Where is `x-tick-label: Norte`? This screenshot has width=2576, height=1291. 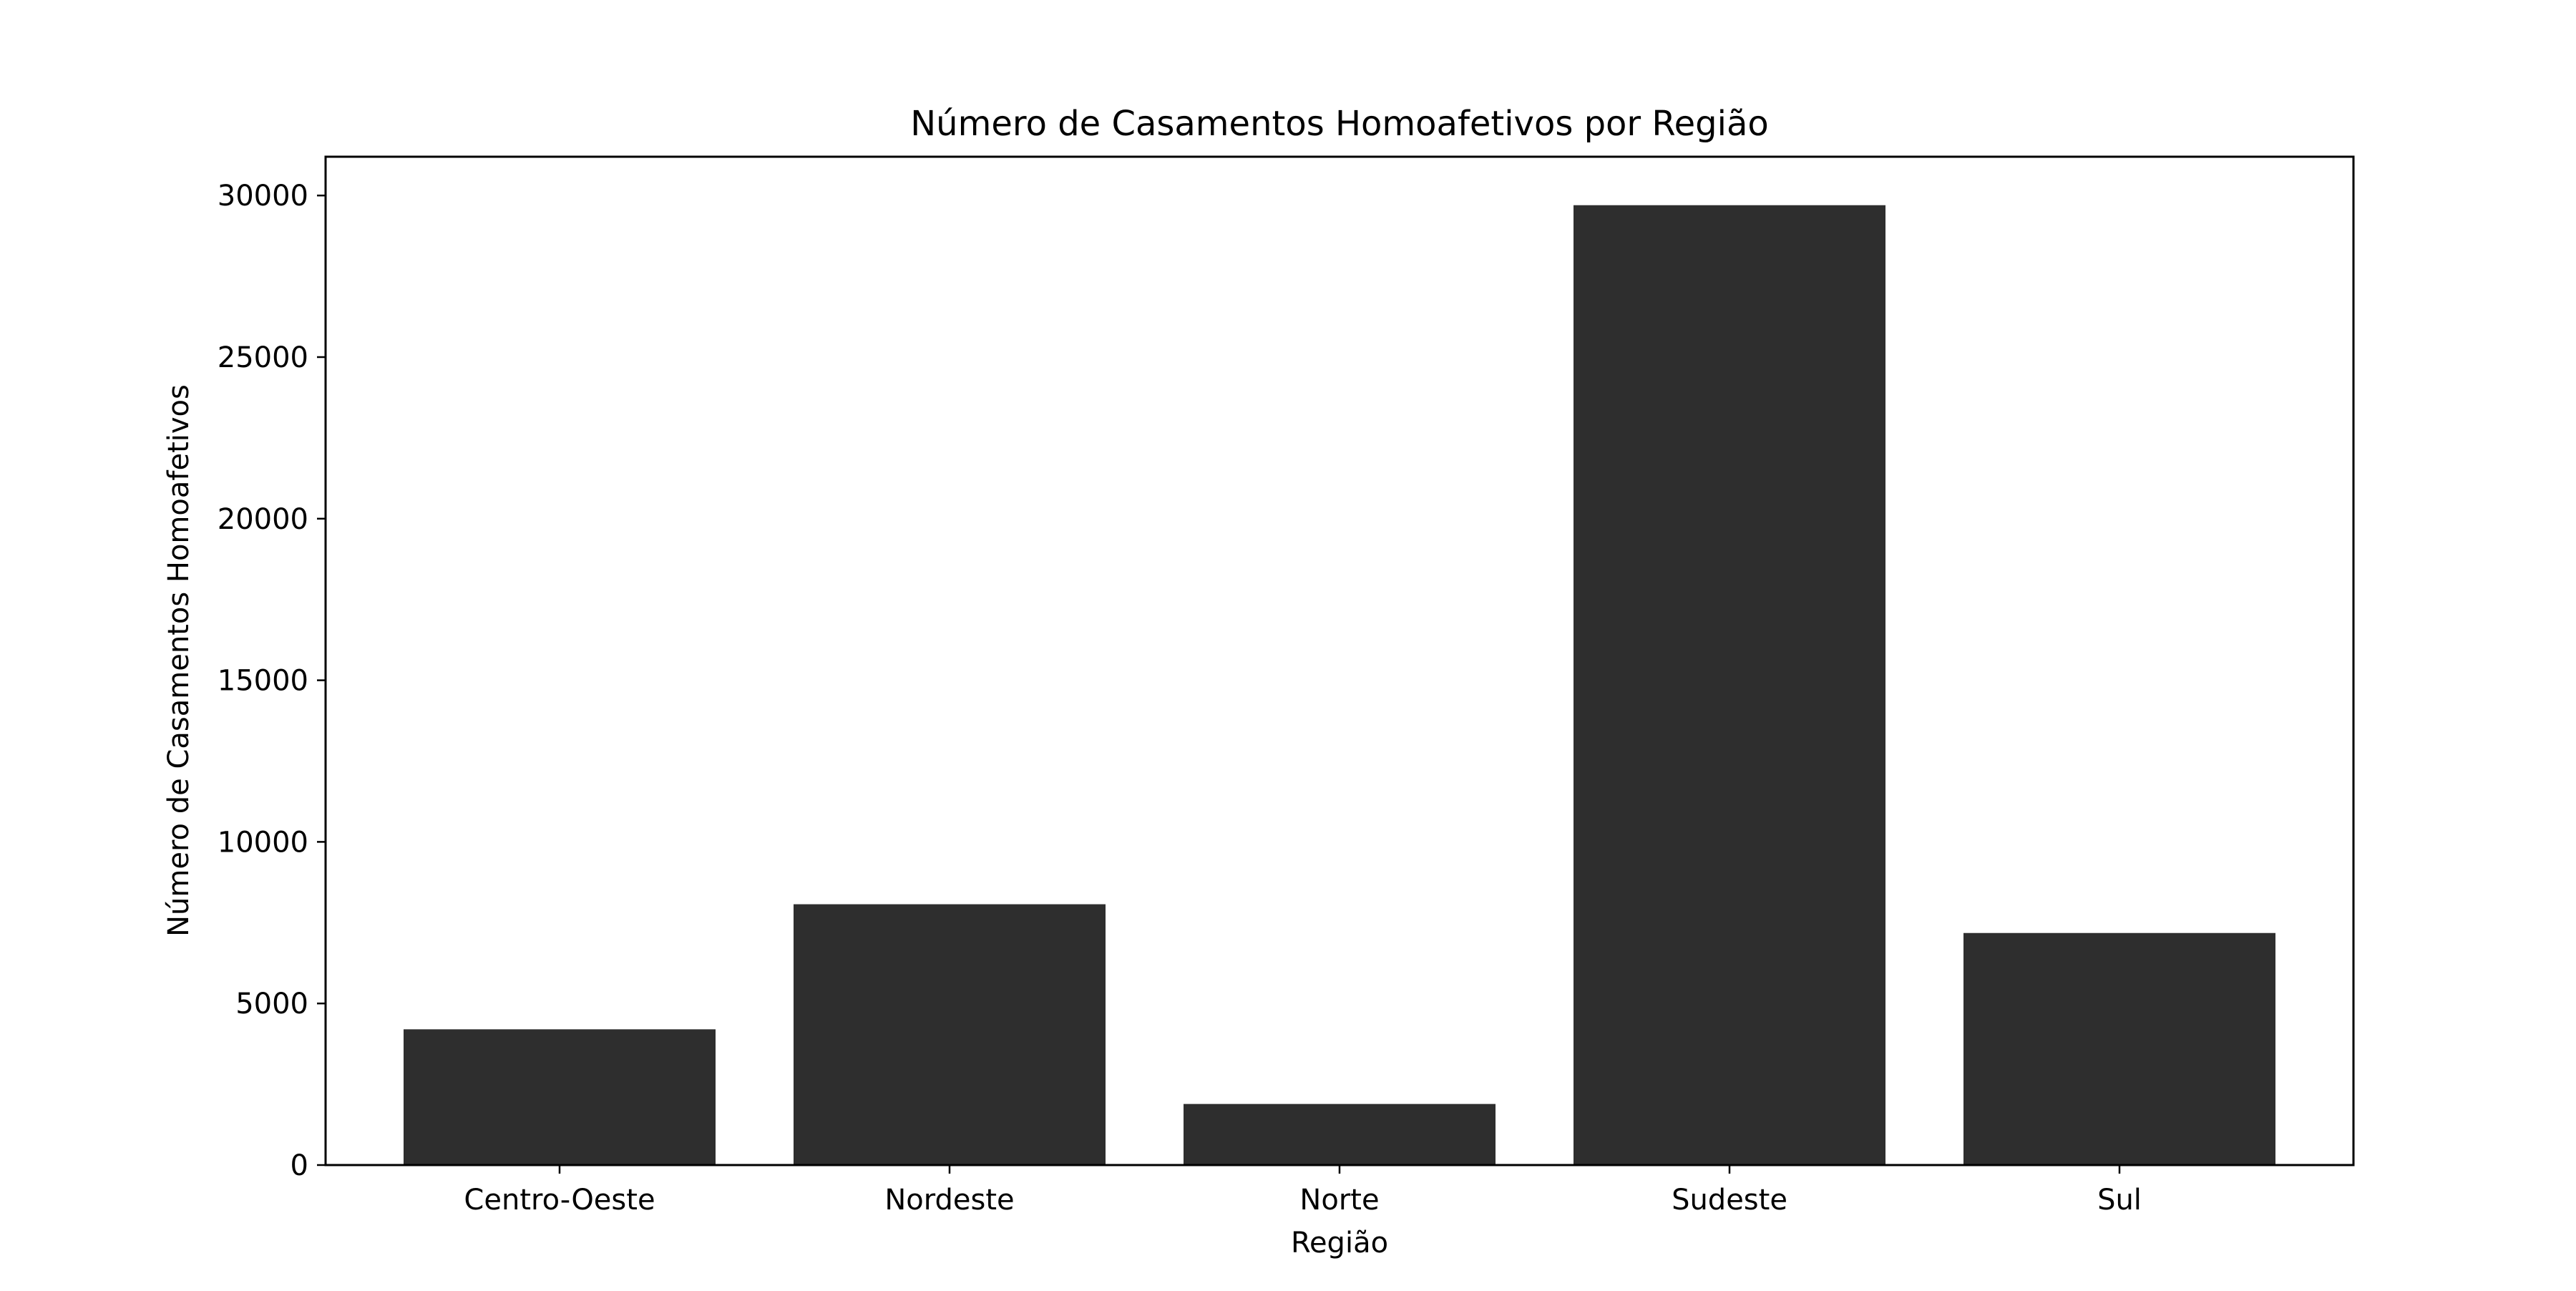
x-tick-label: Norte is located at coordinates (1339, 1200).